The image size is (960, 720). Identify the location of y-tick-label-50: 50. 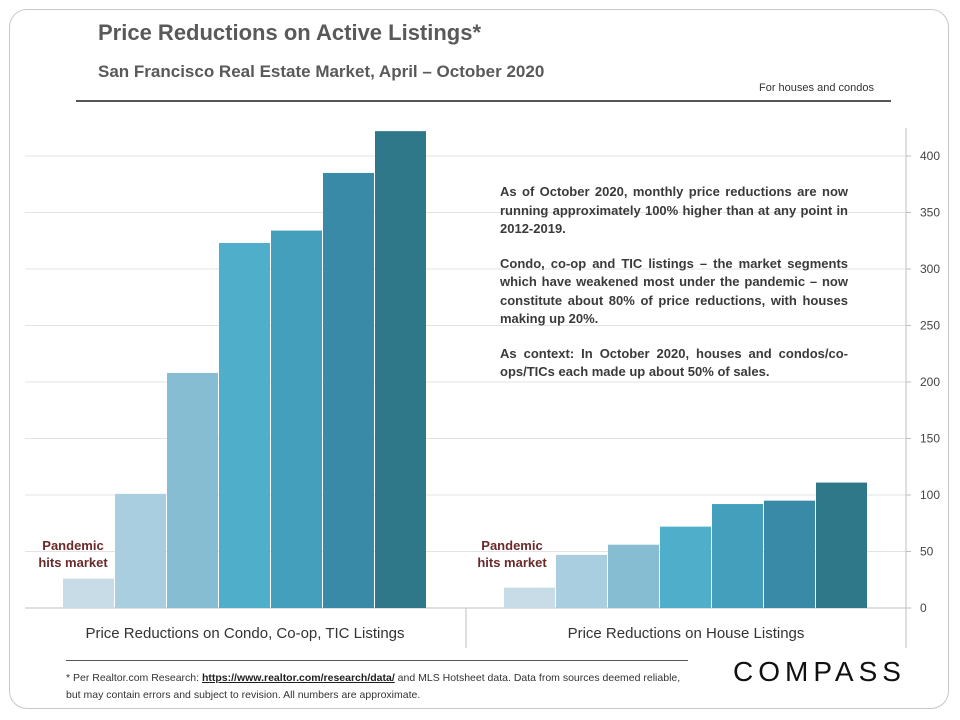
(927, 552).